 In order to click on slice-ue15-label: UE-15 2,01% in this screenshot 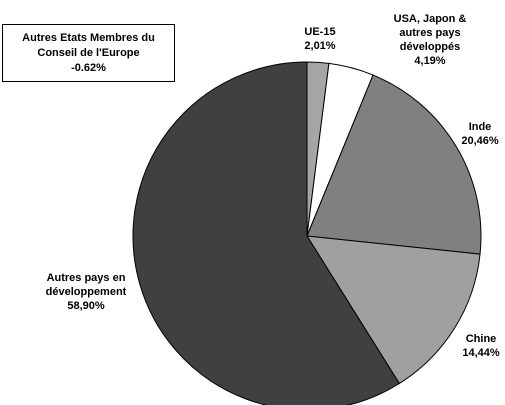, I will do `click(319, 39)`.